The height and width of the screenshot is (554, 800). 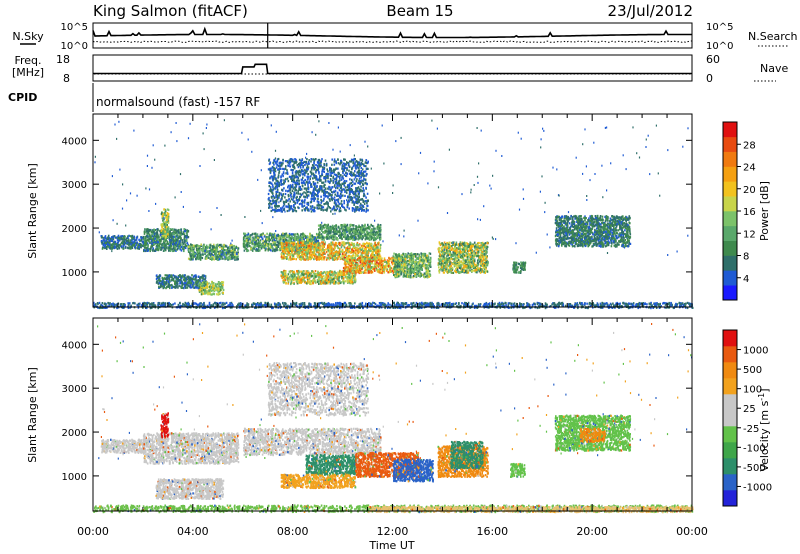 What do you see at coordinates (719, 27) in the screenshot?
I see `noise-right-tick-top: 10^5` at bounding box center [719, 27].